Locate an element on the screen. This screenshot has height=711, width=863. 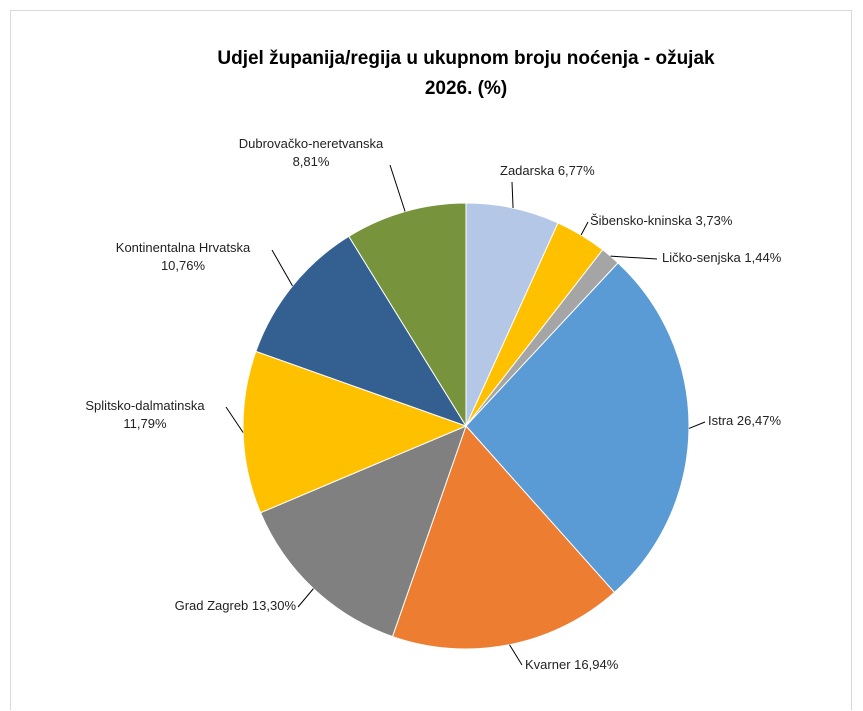
category-label: Kvarner is located at coordinates (548, 664).